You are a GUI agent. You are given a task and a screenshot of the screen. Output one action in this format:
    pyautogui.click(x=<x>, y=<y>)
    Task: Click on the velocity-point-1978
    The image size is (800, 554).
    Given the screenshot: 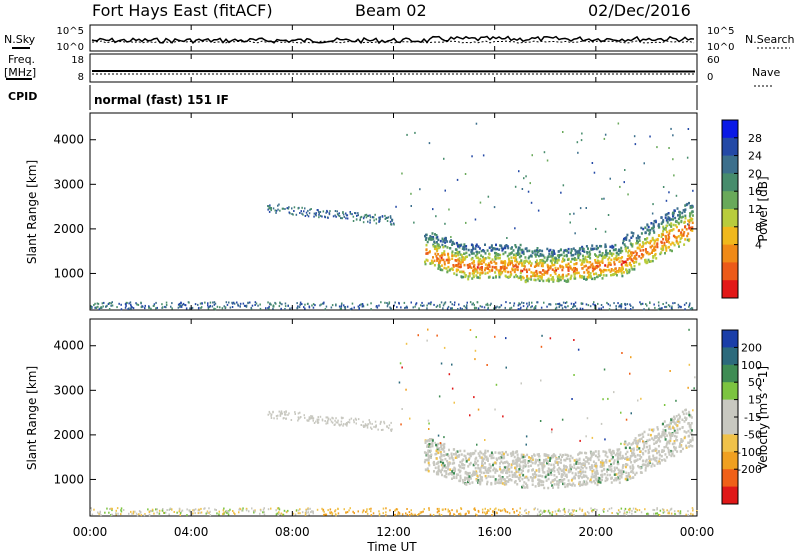 What is the action you would take?
    pyautogui.click(x=345, y=424)
    